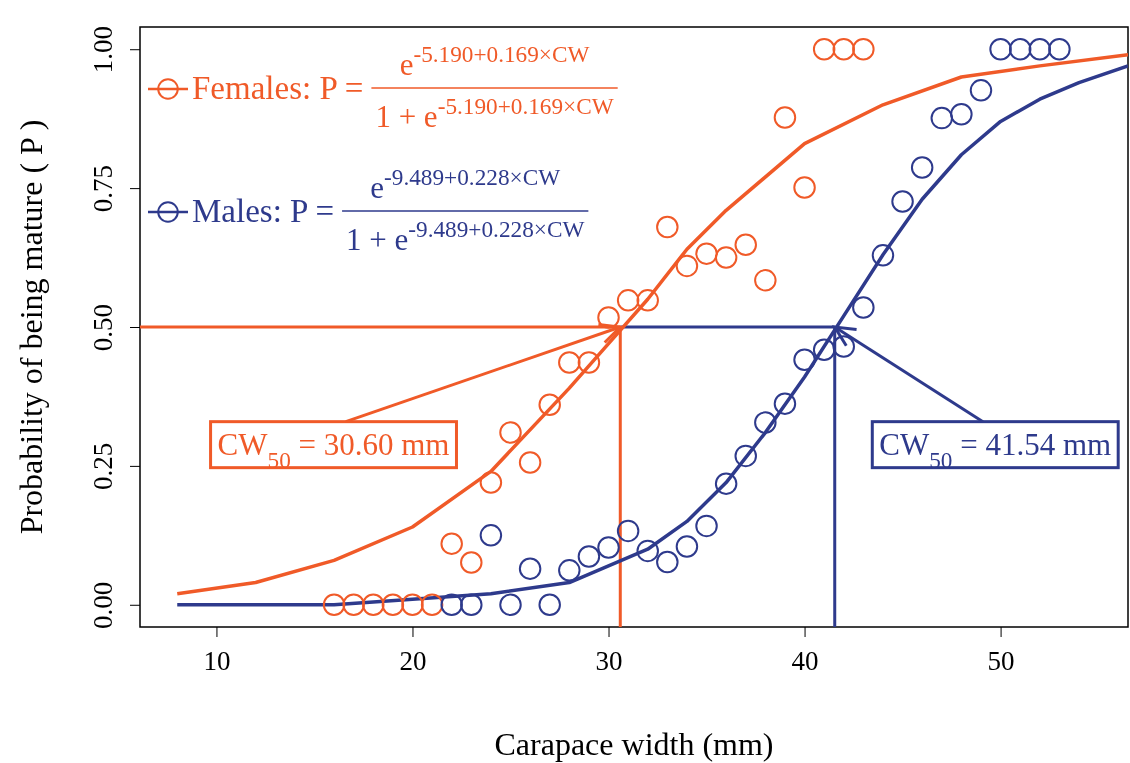 This screenshot has height=763, width=1130. What do you see at coordinates (103, 188) in the screenshot?
I see `y-tick-label: 0.75` at bounding box center [103, 188].